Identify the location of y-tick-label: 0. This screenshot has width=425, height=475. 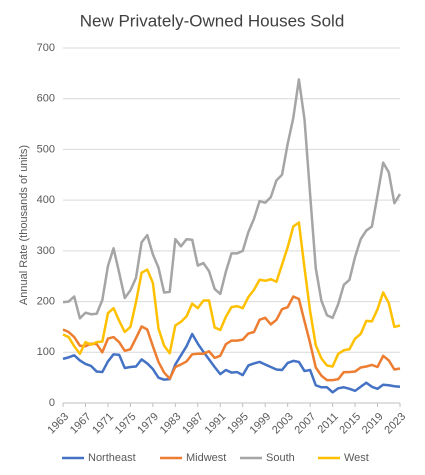
(52, 403).